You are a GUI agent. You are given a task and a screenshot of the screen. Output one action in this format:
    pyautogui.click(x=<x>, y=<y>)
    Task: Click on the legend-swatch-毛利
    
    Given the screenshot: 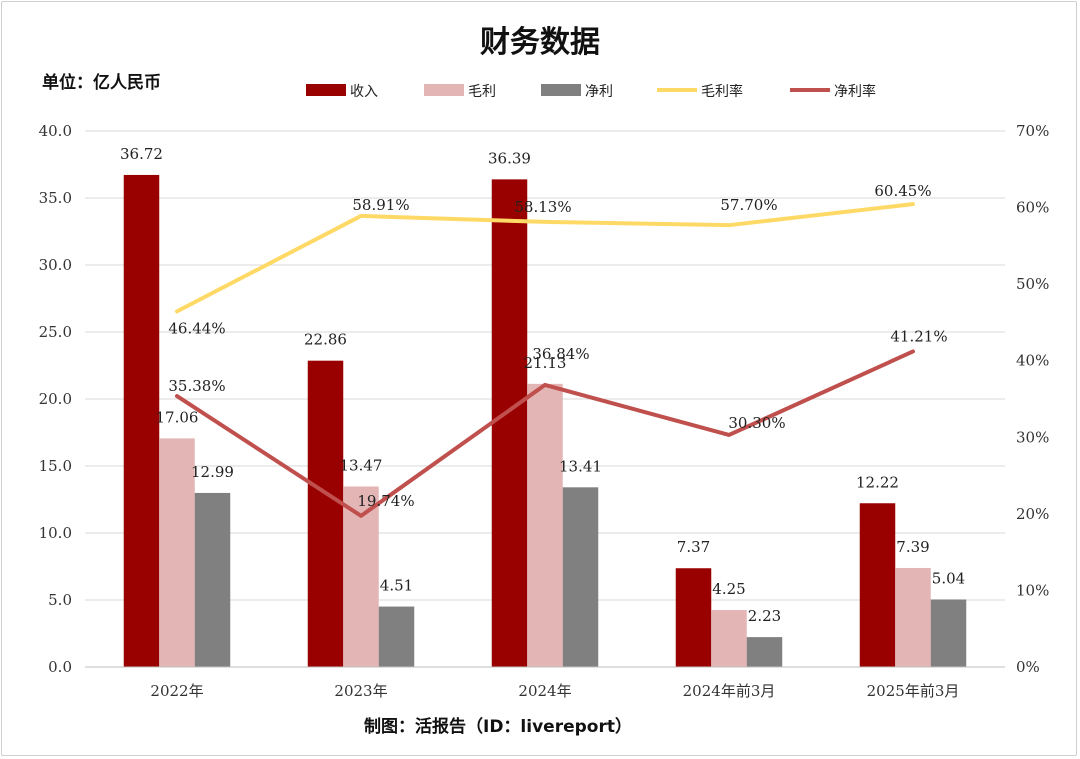 What is the action you would take?
    pyautogui.click(x=444, y=90)
    